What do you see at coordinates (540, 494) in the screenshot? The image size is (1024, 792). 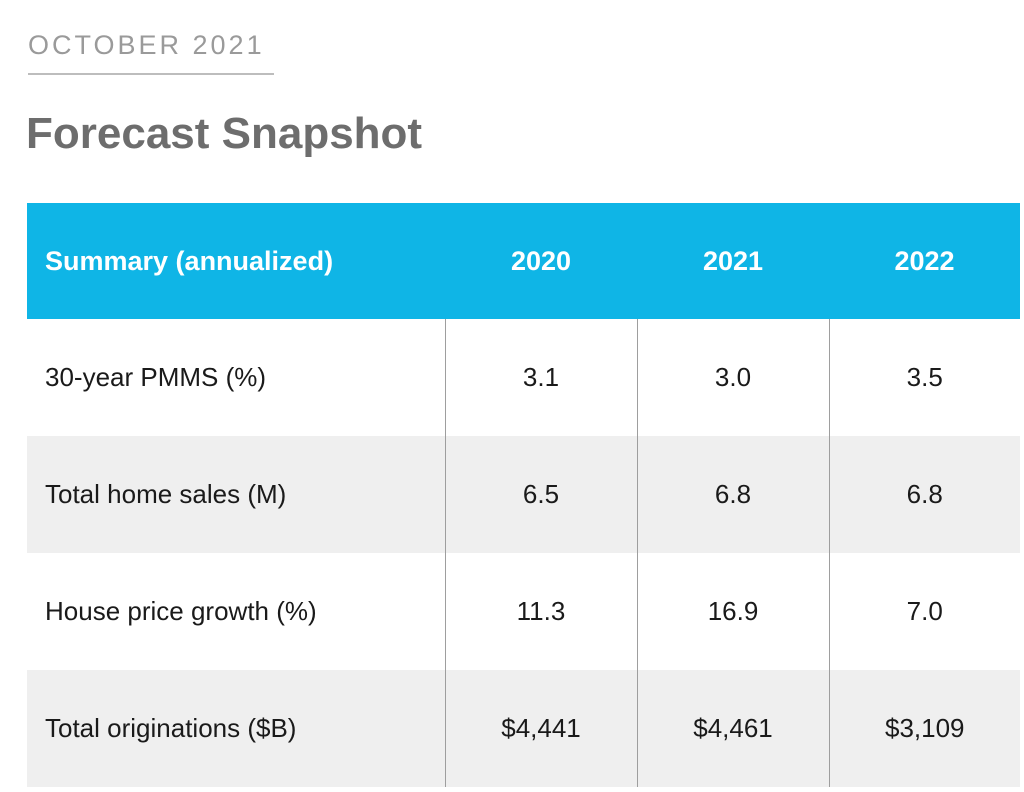 I see `table-cell: 6.5` at bounding box center [540, 494].